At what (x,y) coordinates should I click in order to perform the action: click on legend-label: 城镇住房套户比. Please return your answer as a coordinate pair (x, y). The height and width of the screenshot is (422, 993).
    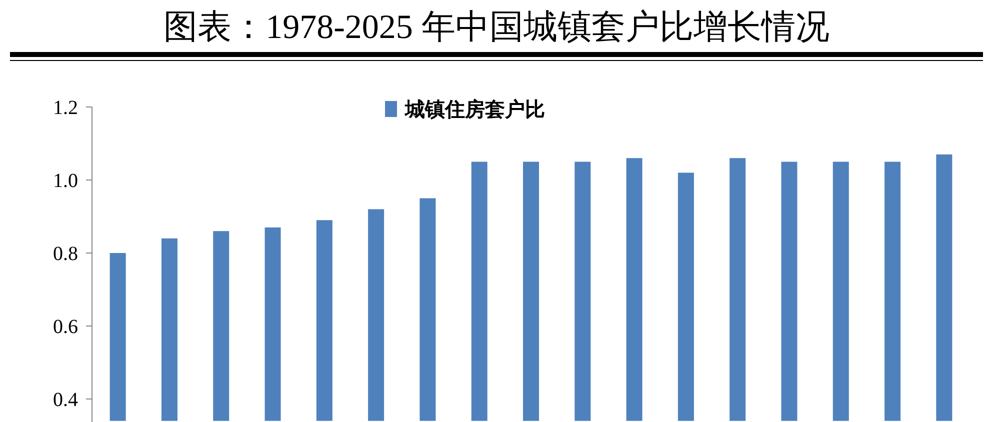
    Looking at the image, I should click on (474, 109).